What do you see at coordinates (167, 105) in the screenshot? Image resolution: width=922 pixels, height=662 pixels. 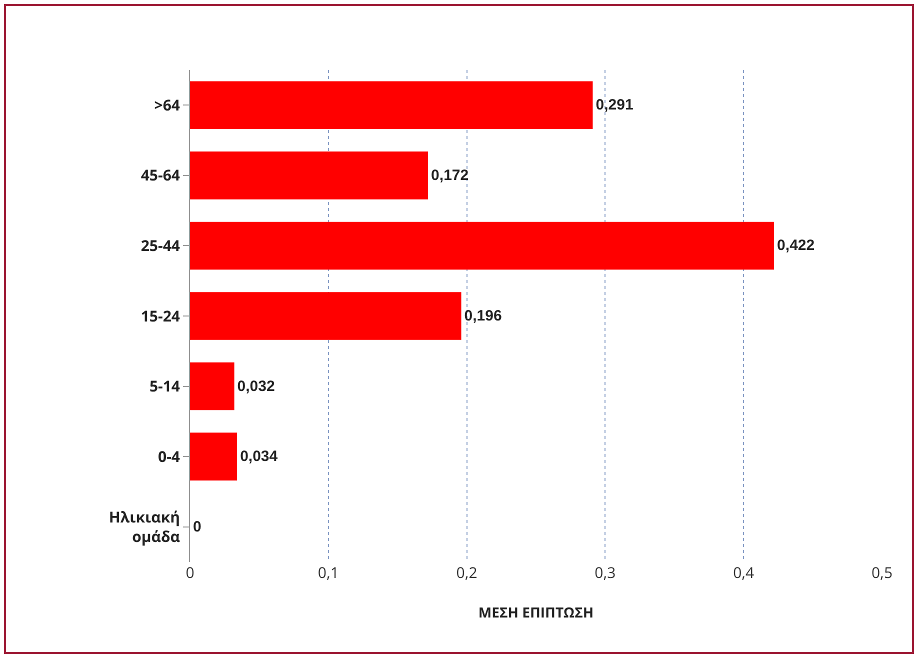 I see `y-tick-label: >64` at bounding box center [167, 105].